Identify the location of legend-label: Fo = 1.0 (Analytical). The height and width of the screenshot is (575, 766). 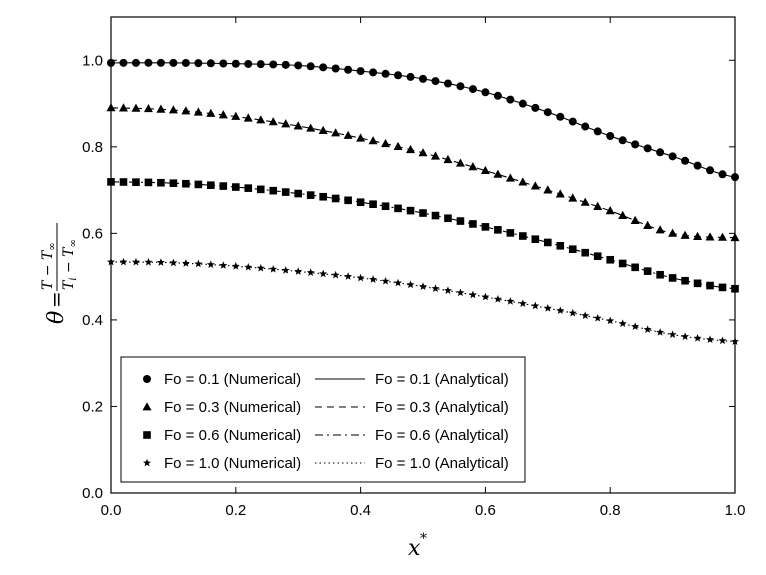
(442, 463).